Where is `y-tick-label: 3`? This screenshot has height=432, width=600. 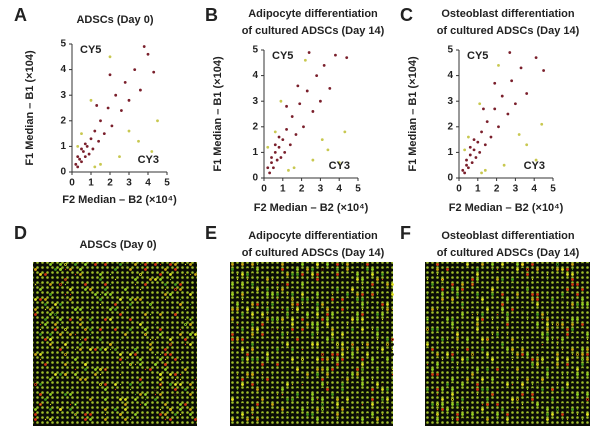
y-tick-label: 3 is located at coordinates (255, 101).